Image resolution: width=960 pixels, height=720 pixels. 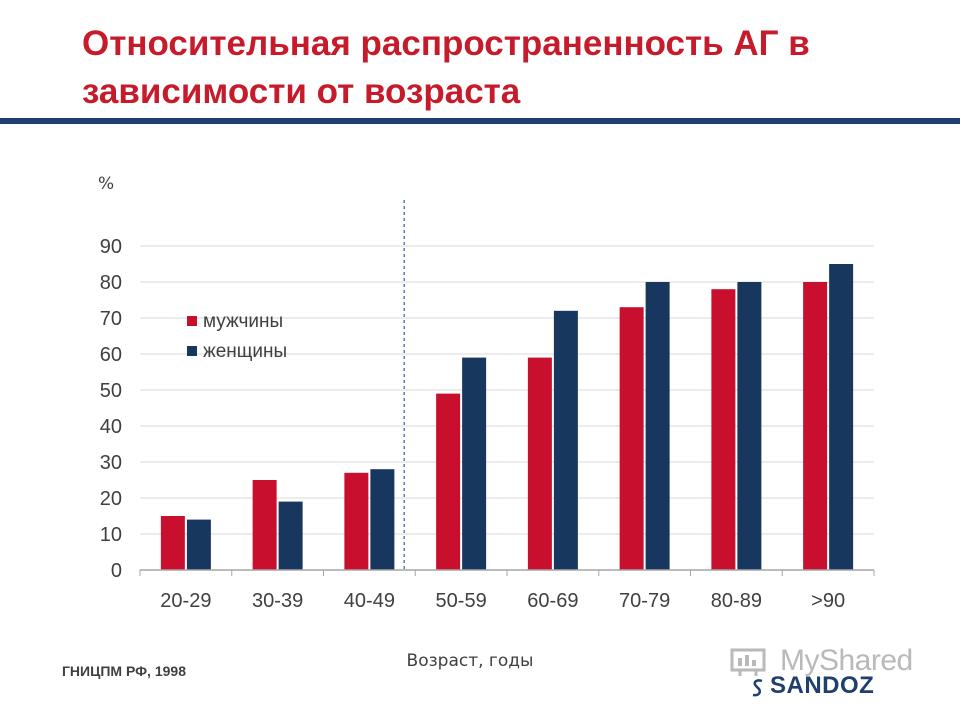 What do you see at coordinates (111, 535) in the screenshot?
I see `y-tick-label: 10` at bounding box center [111, 535].